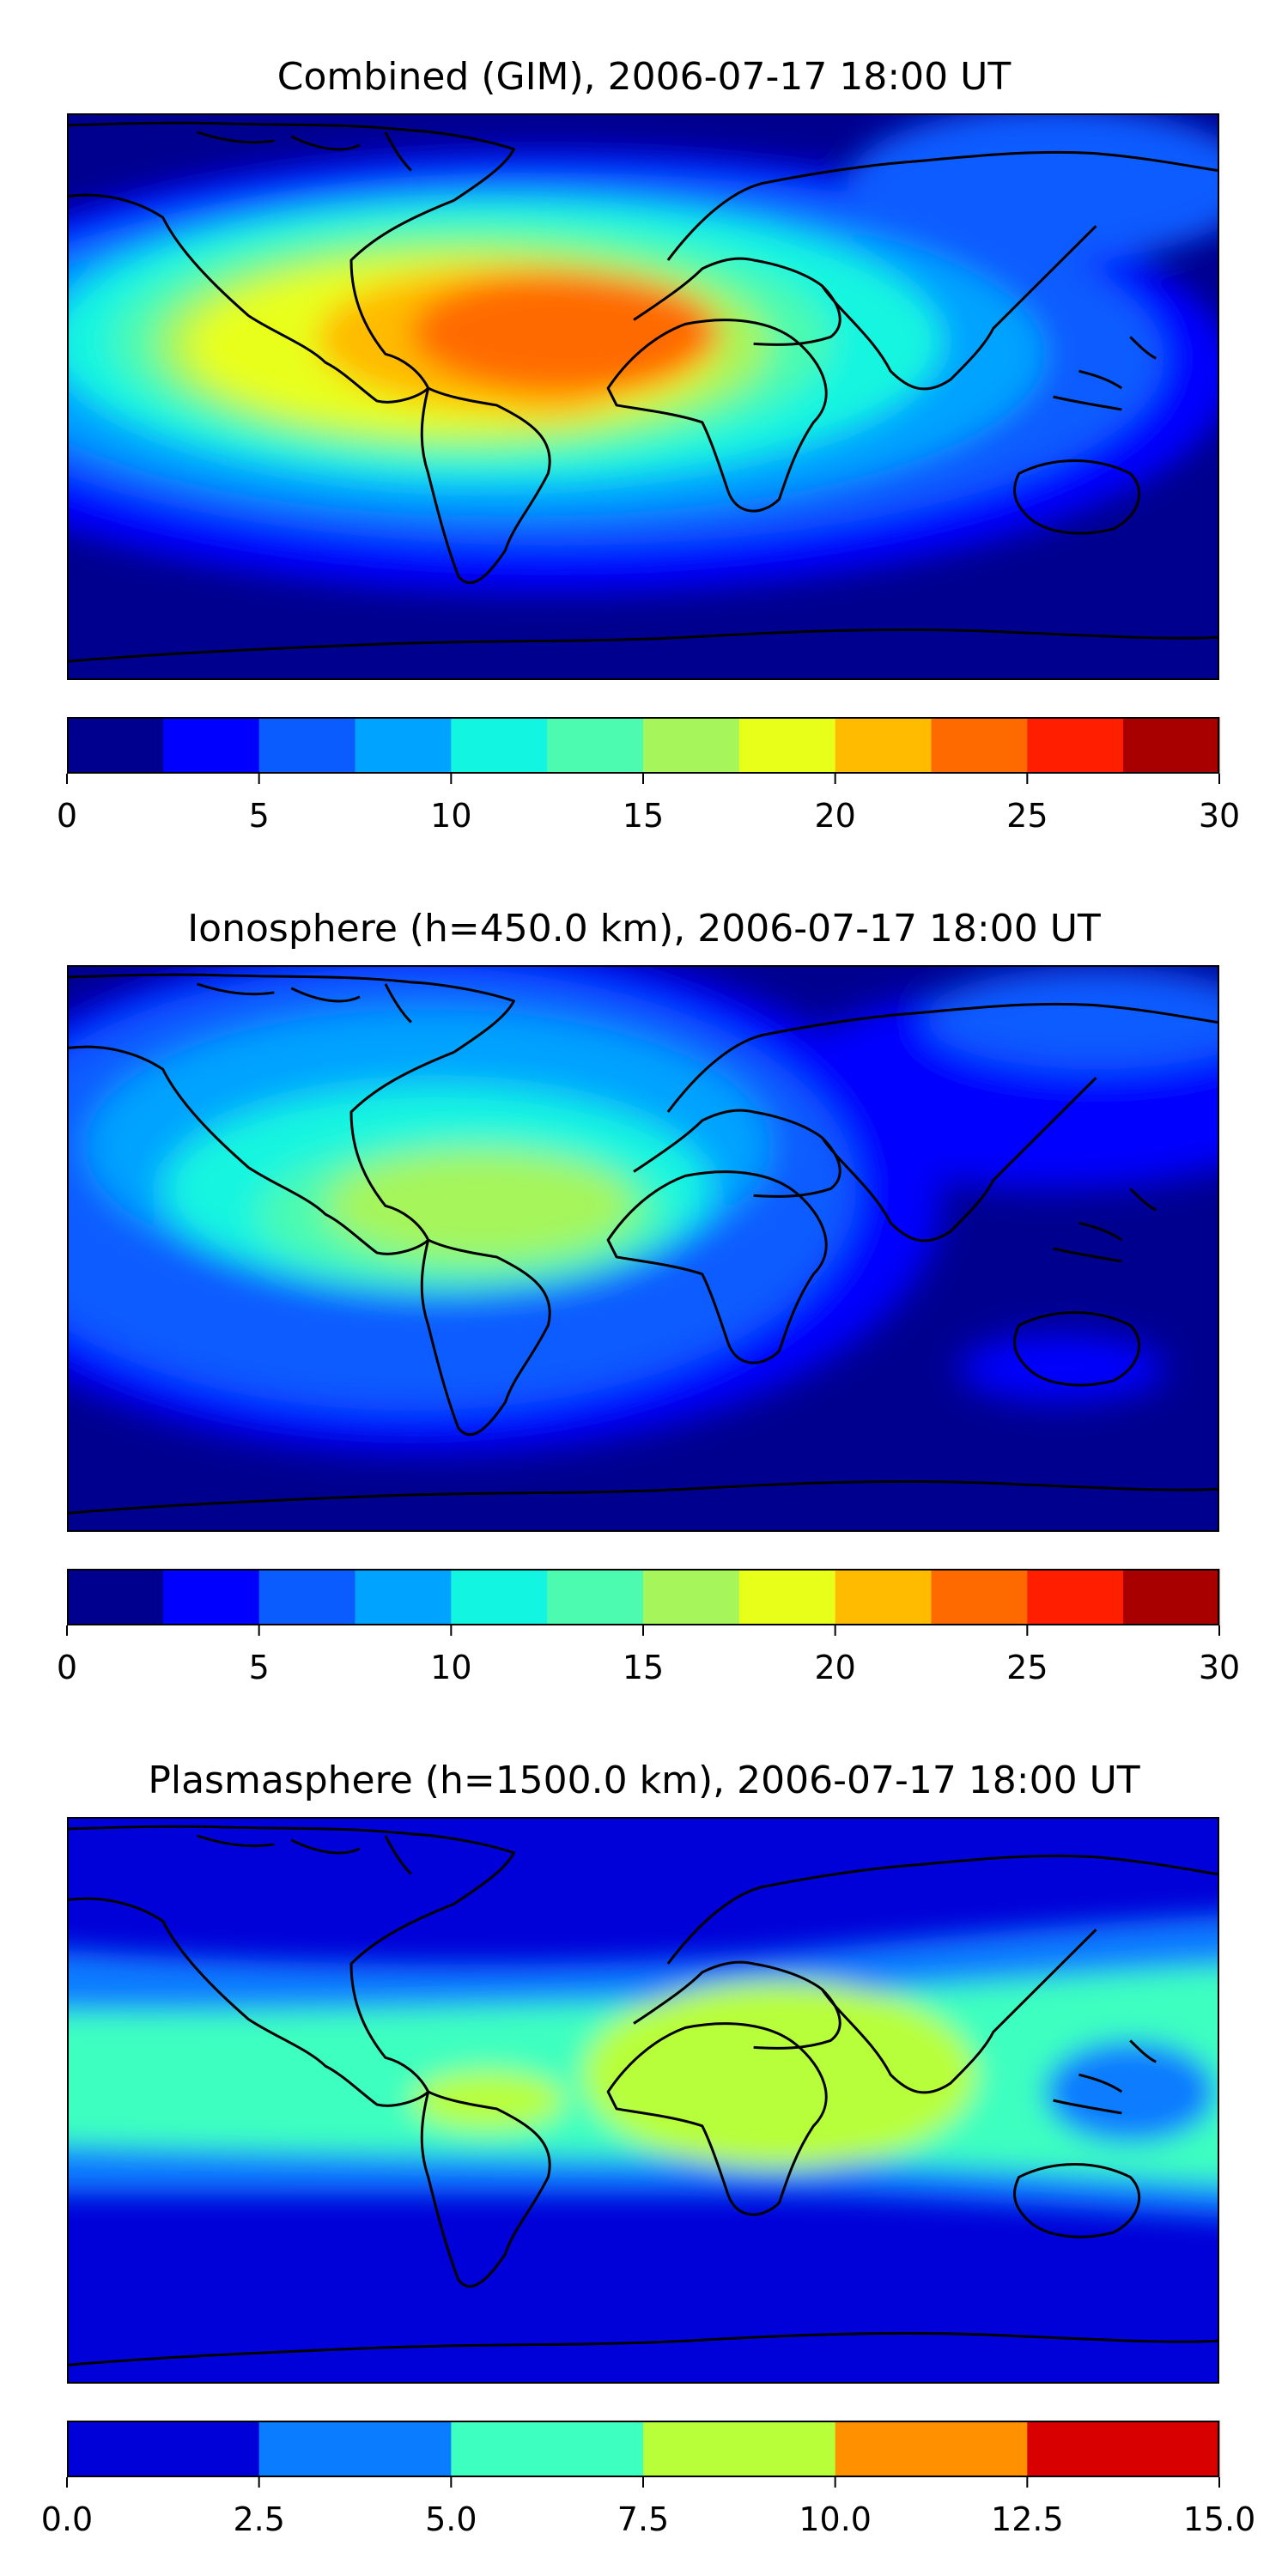 The width and height of the screenshot is (1288, 2576). Describe the element at coordinates (1219, 816) in the screenshot. I see `colorbar-tick-label-combined-6: 30` at that location.